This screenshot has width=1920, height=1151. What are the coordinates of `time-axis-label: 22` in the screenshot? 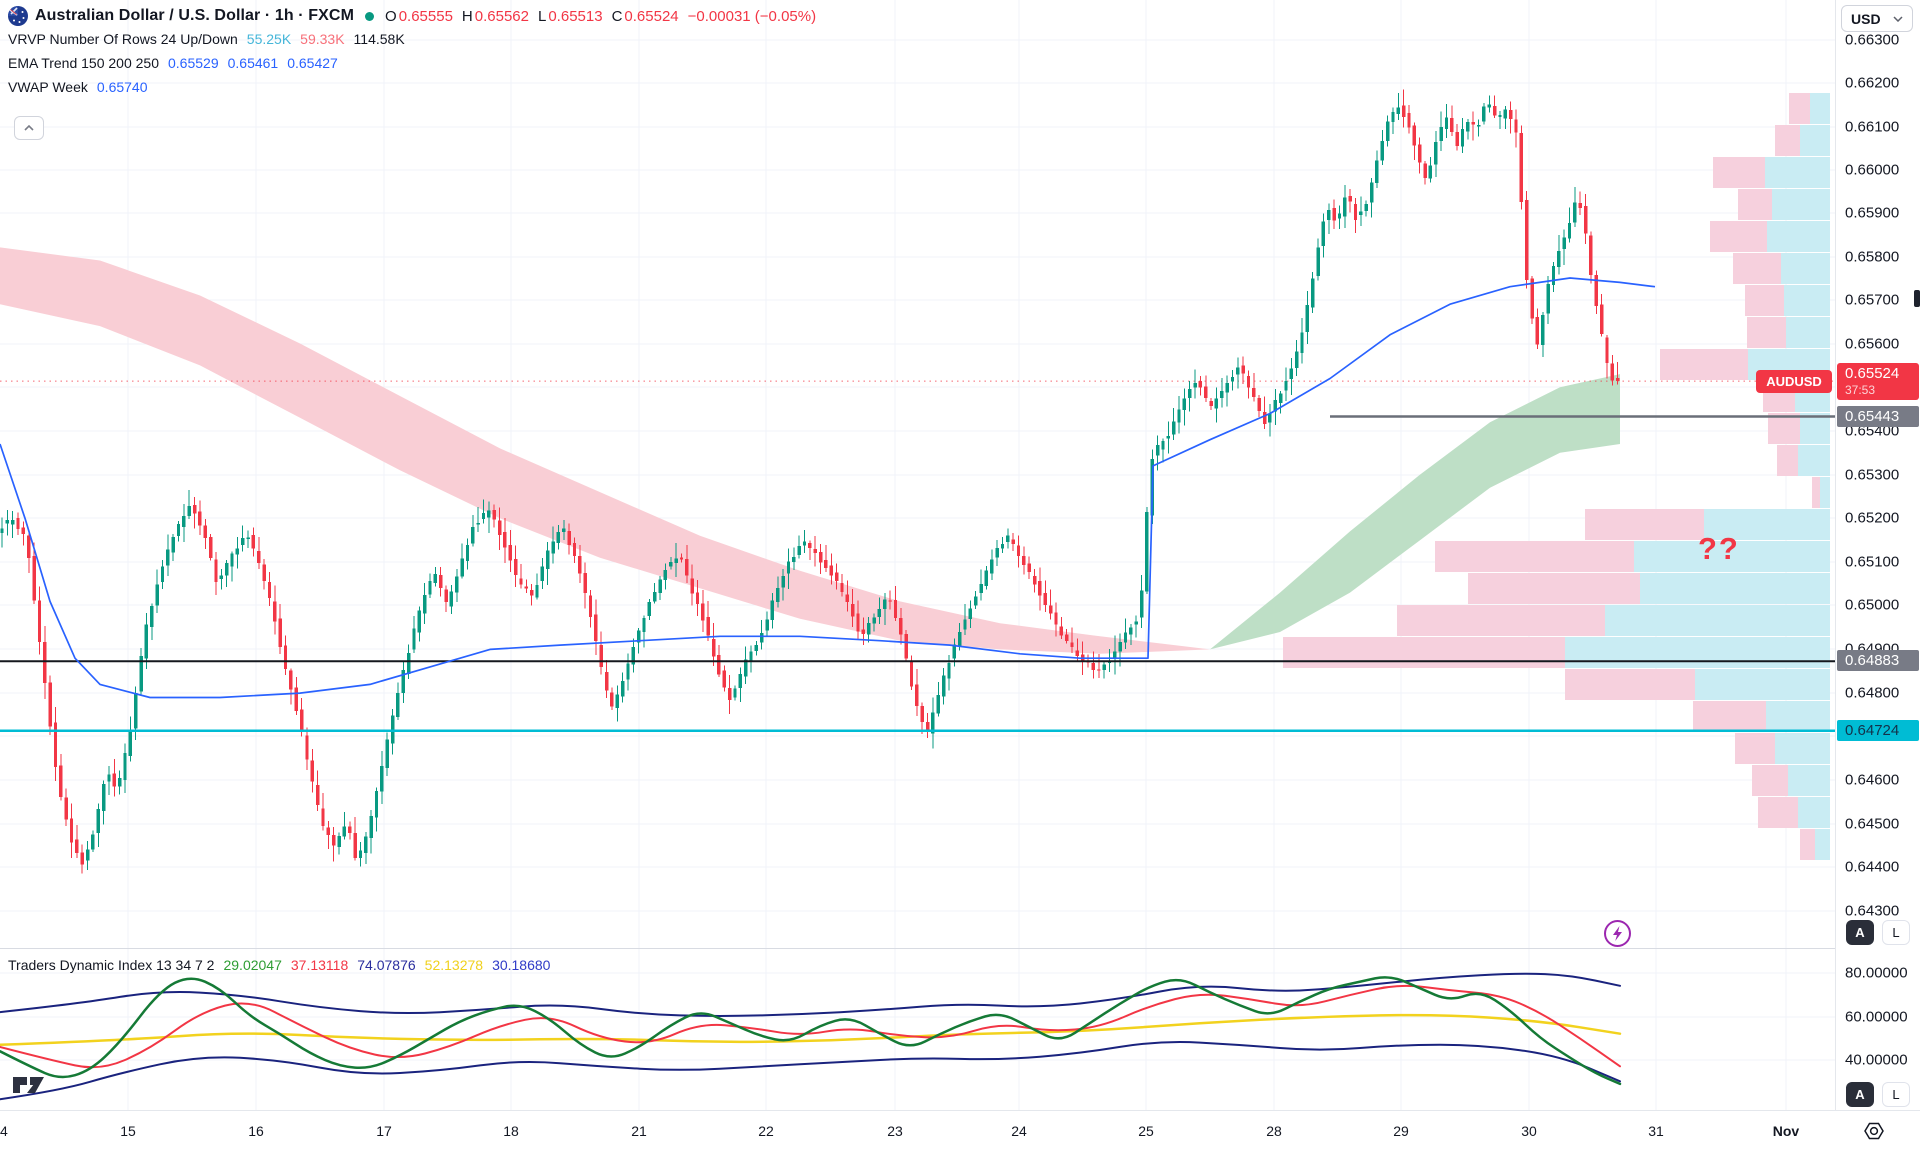 It's located at (766, 1131).